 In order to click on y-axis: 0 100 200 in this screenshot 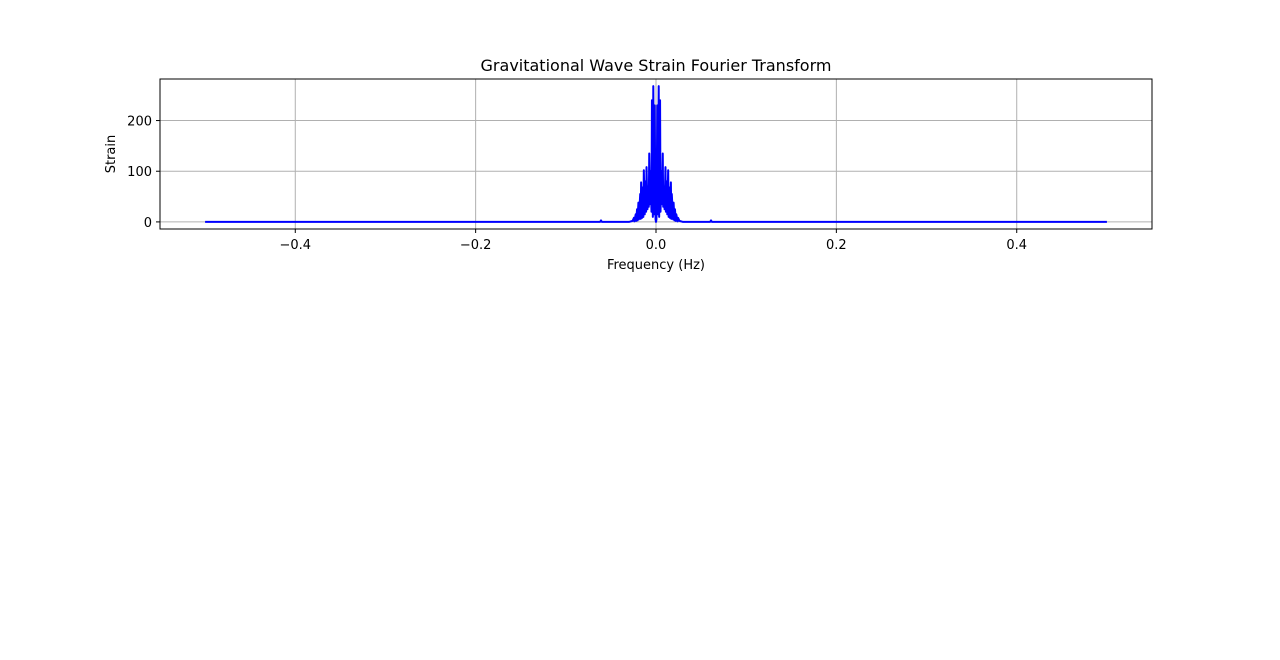, I will do `click(143, 173)`.